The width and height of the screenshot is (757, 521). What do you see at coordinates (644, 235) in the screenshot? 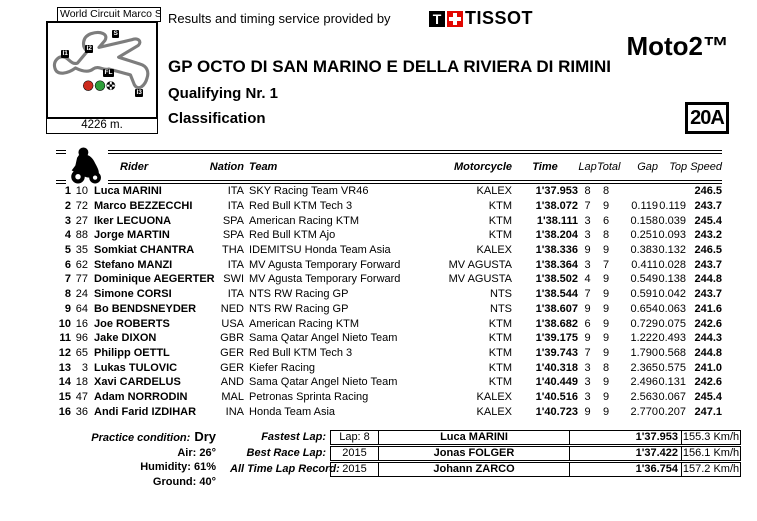
I see `cell-gap_first: 0.251` at bounding box center [644, 235].